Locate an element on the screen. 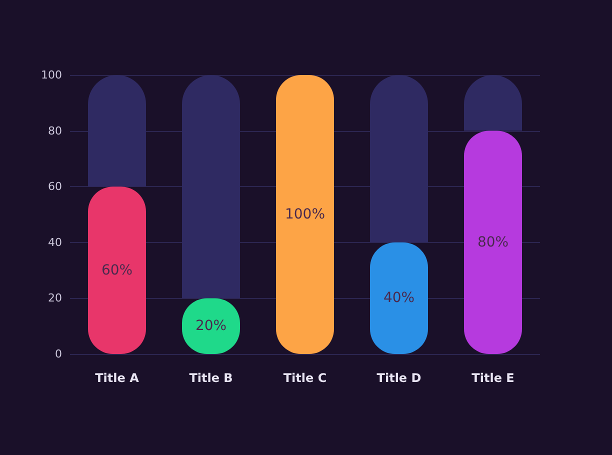 This screenshot has height=455, width=612. y-tick-label: 40 is located at coordinates (55, 242).